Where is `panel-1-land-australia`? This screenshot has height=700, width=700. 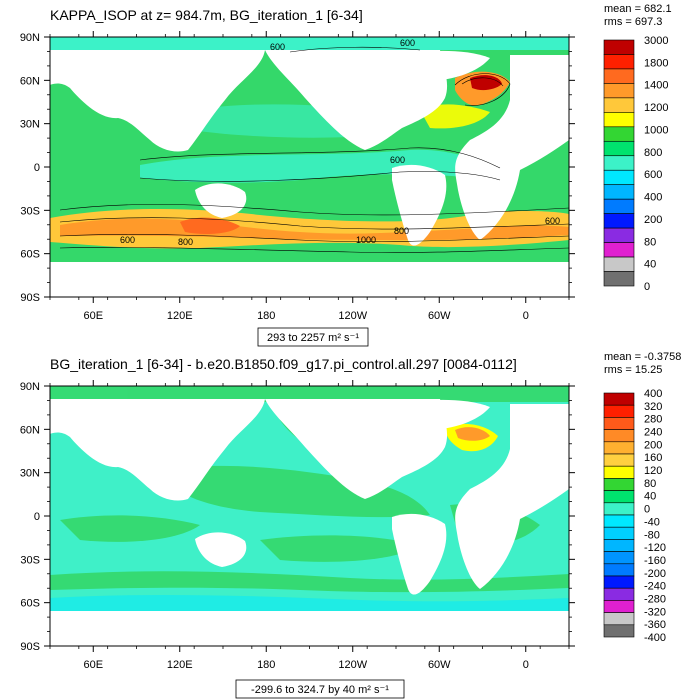 panel-1-land-australia is located at coordinates (221, 200).